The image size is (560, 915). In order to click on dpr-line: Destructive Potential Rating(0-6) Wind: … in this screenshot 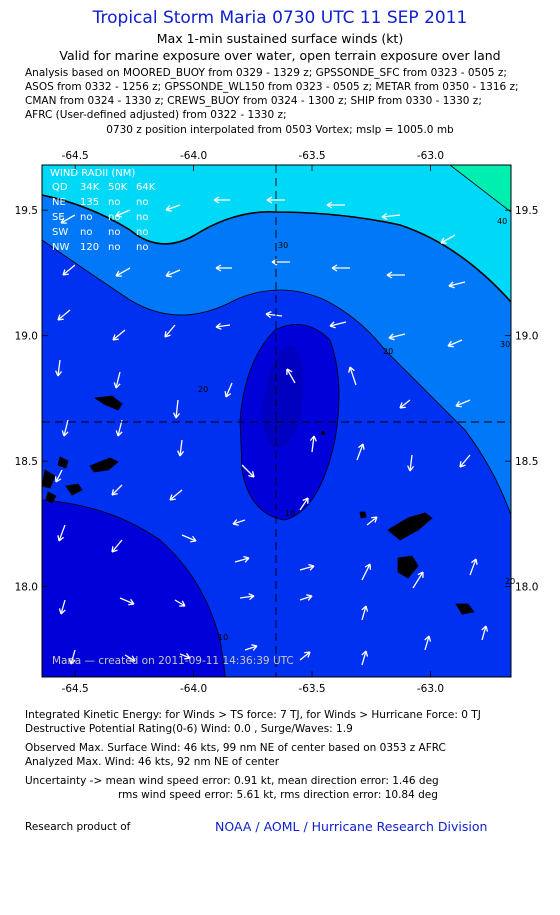, I will do `click(189, 729)`.